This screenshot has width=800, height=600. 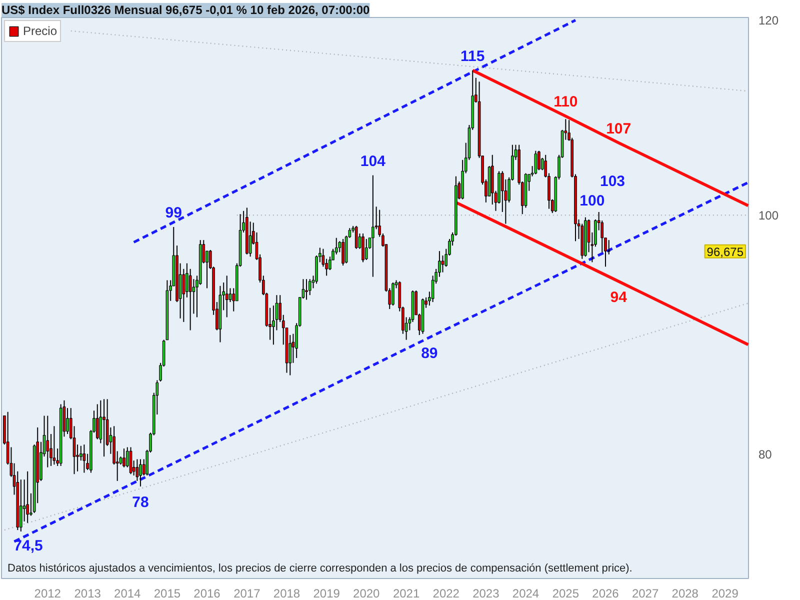 What do you see at coordinates (320, 568) in the screenshot?
I see `annotation: Datos históricos ajustados a vencimientos, los precios de cierre corresponden a los precios de compensación (settlement price).` at bounding box center [320, 568].